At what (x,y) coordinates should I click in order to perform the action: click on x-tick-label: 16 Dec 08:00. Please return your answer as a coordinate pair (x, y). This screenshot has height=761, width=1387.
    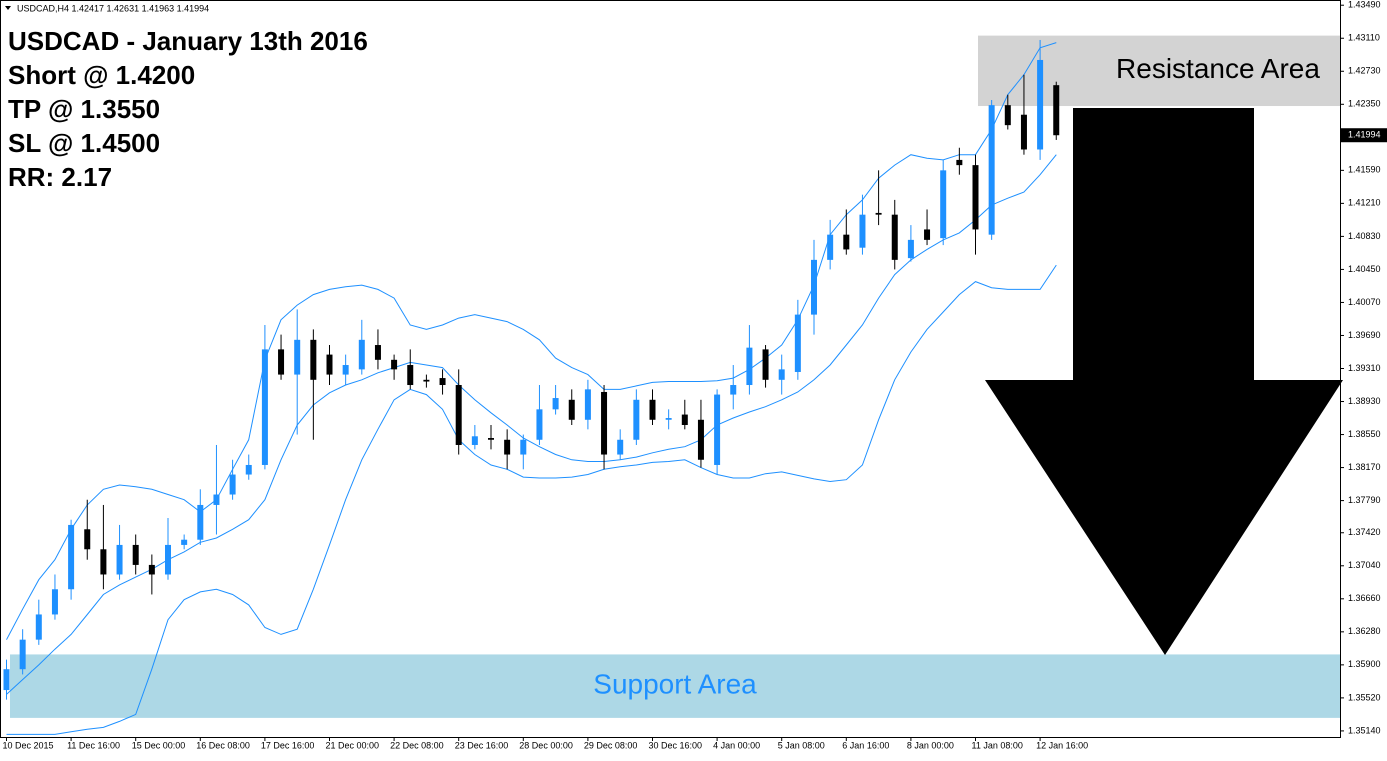
    Looking at the image, I should click on (223, 745).